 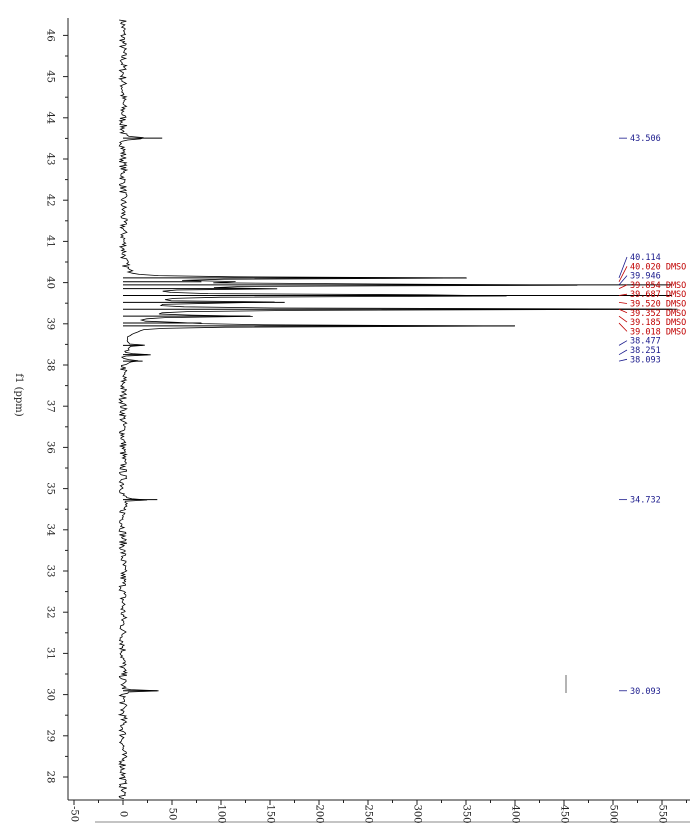 I want to click on x-tick-label: 250, so click(x=368, y=813).